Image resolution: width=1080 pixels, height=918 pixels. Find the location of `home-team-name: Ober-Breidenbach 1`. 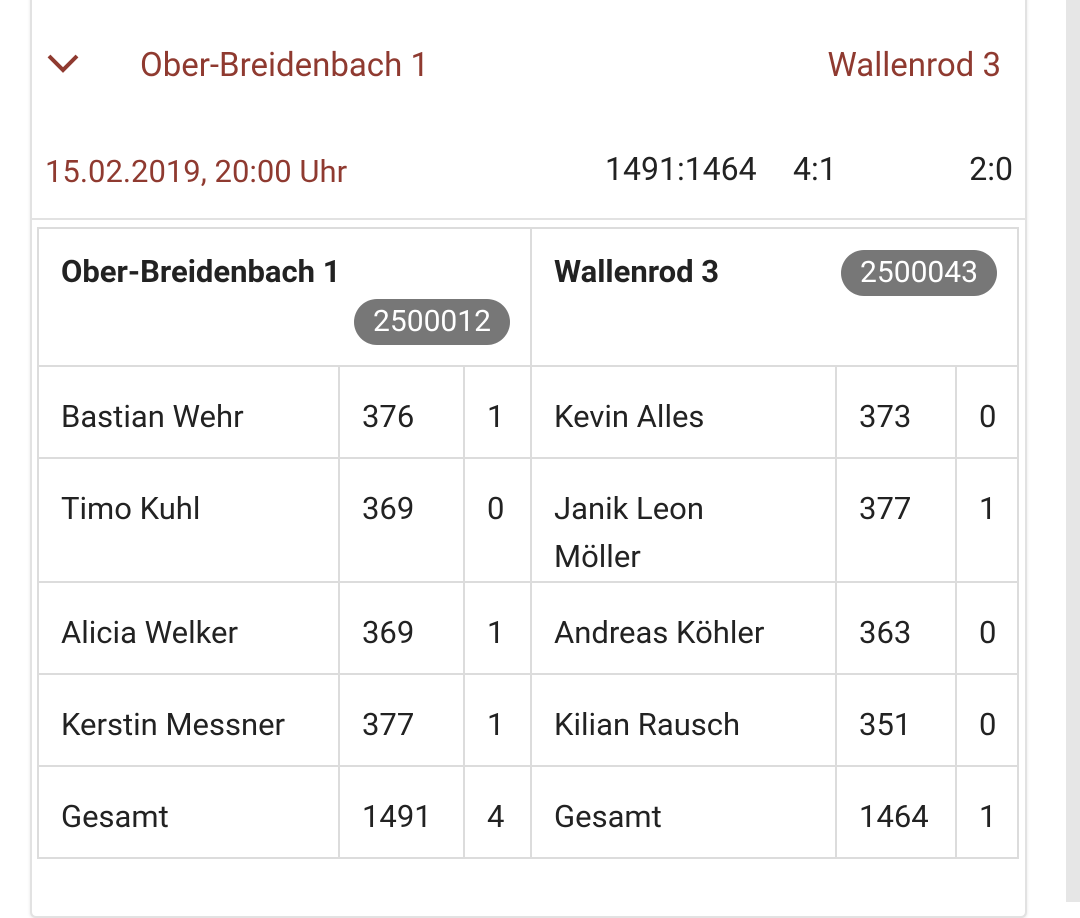

home-team-name: Ober-Breidenbach 1 is located at coordinates (201, 271).